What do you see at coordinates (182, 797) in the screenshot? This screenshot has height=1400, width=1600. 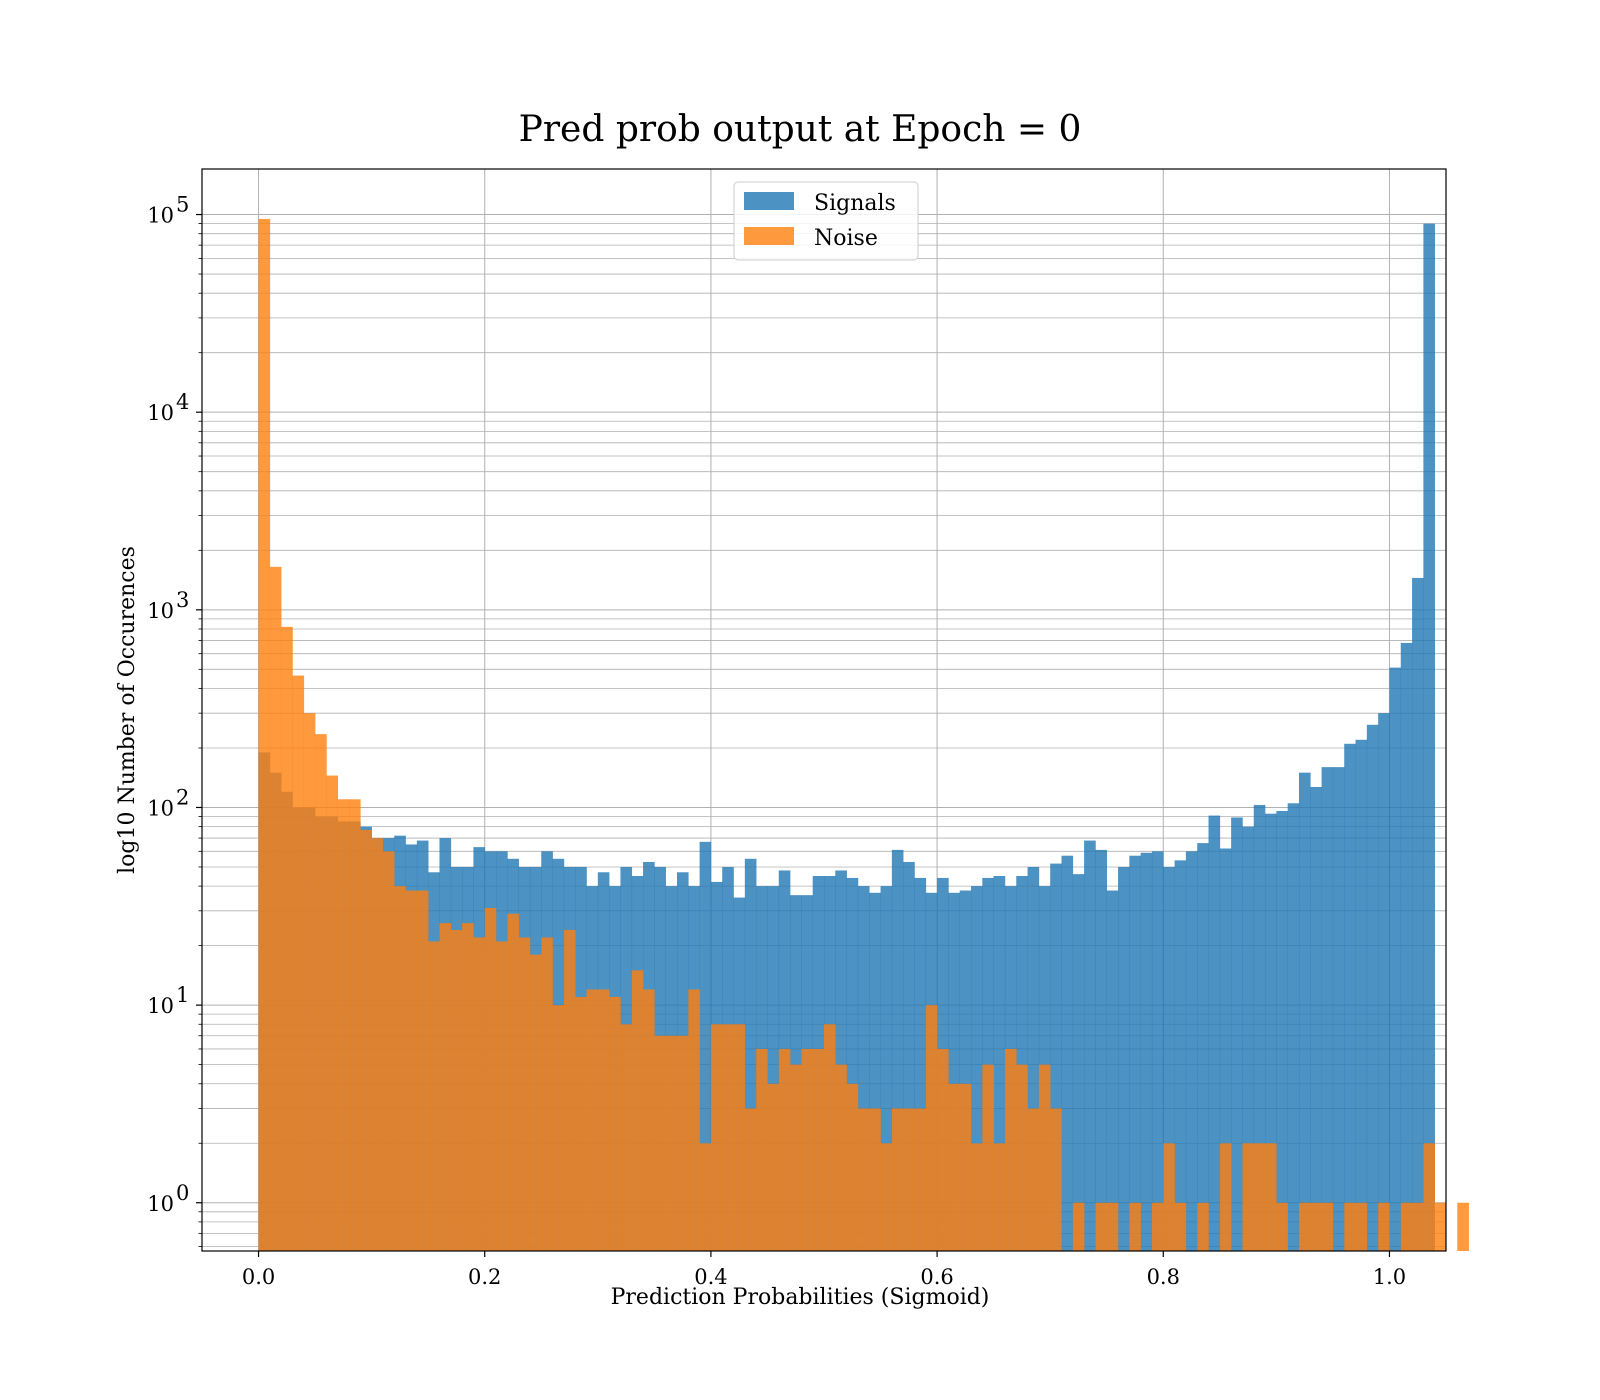 I see `y-tick-exponent: 2` at bounding box center [182, 797].